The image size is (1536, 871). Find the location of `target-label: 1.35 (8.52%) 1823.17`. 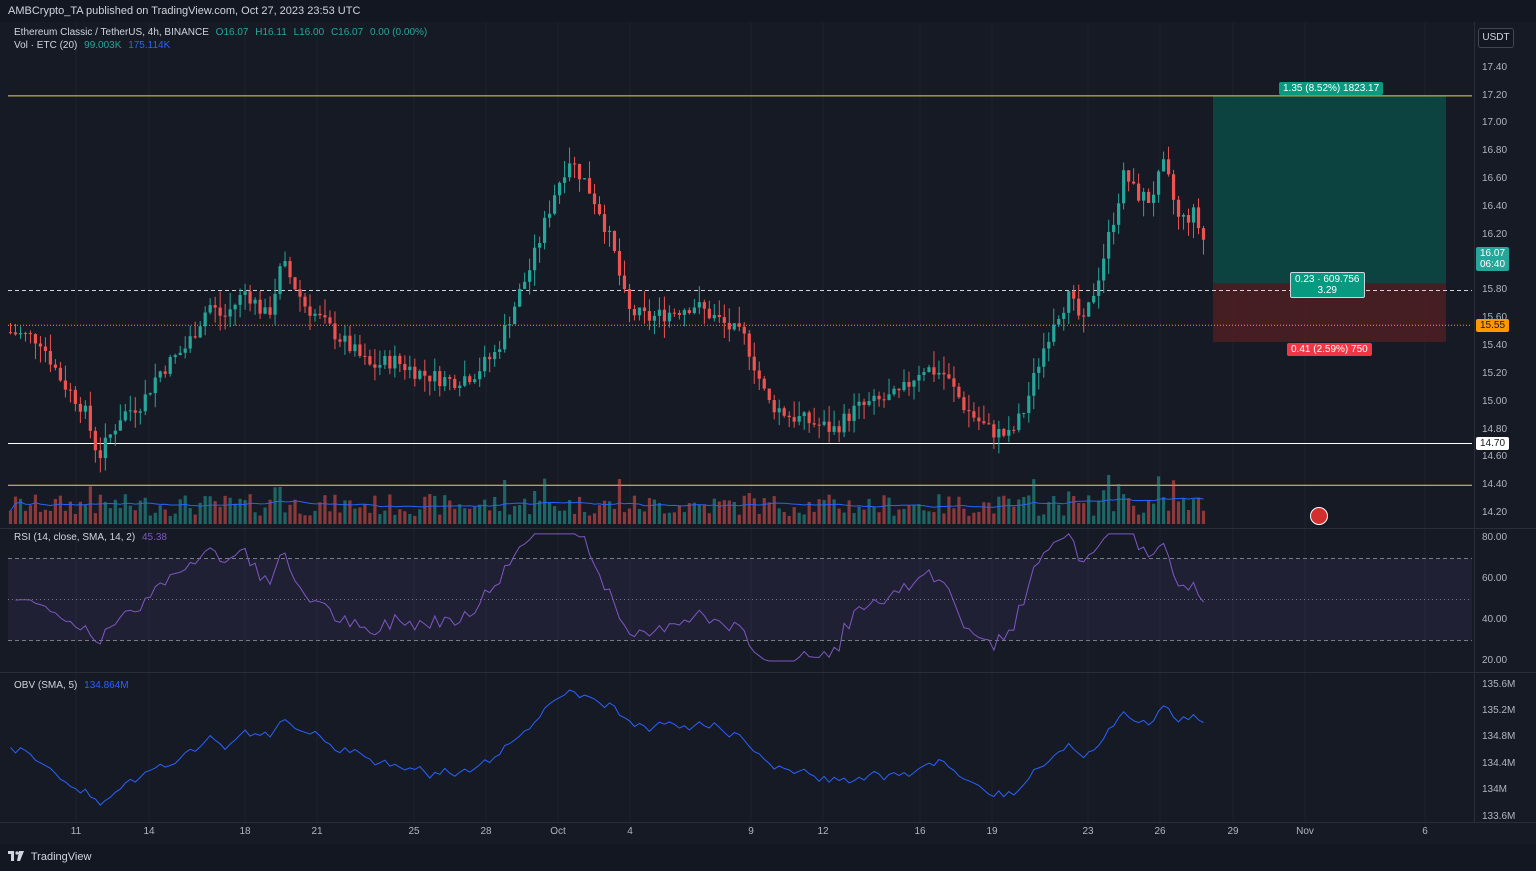

target-label: 1.35 (8.52%) 1823.17 is located at coordinates (1331, 88).